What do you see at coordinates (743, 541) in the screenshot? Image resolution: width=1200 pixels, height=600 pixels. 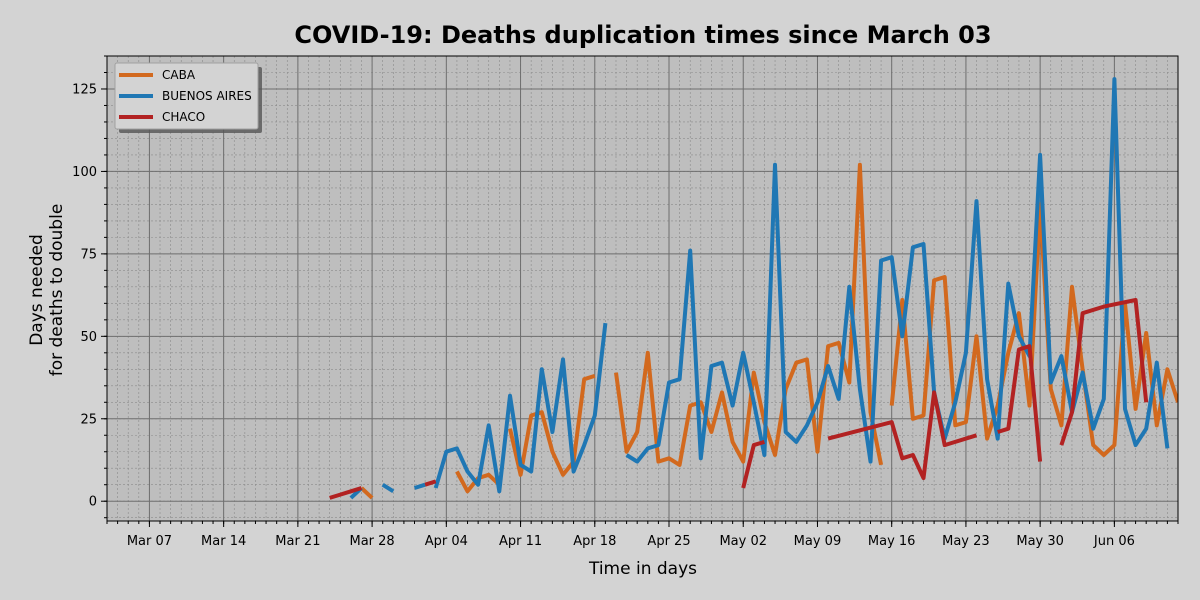 I see `x-tick-label: May 02` at bounding box center [743, 541].